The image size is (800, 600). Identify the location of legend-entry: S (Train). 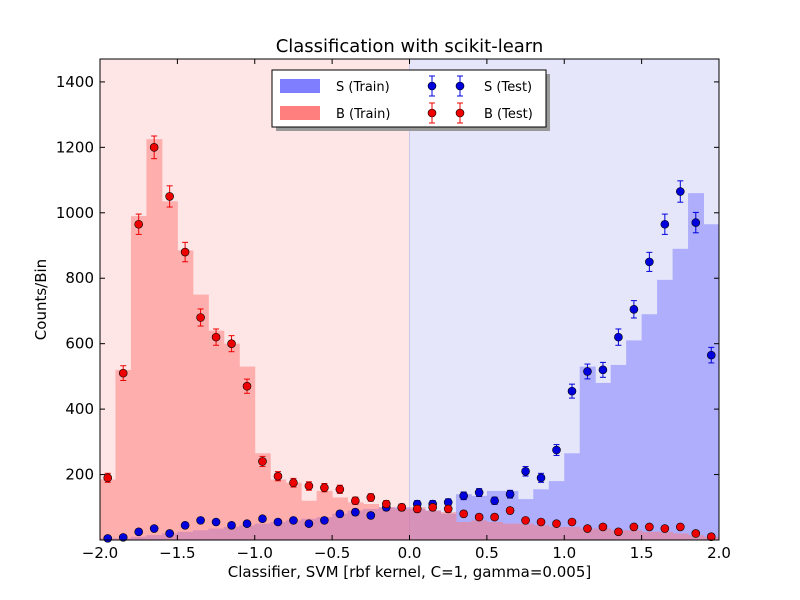
(335, 87).